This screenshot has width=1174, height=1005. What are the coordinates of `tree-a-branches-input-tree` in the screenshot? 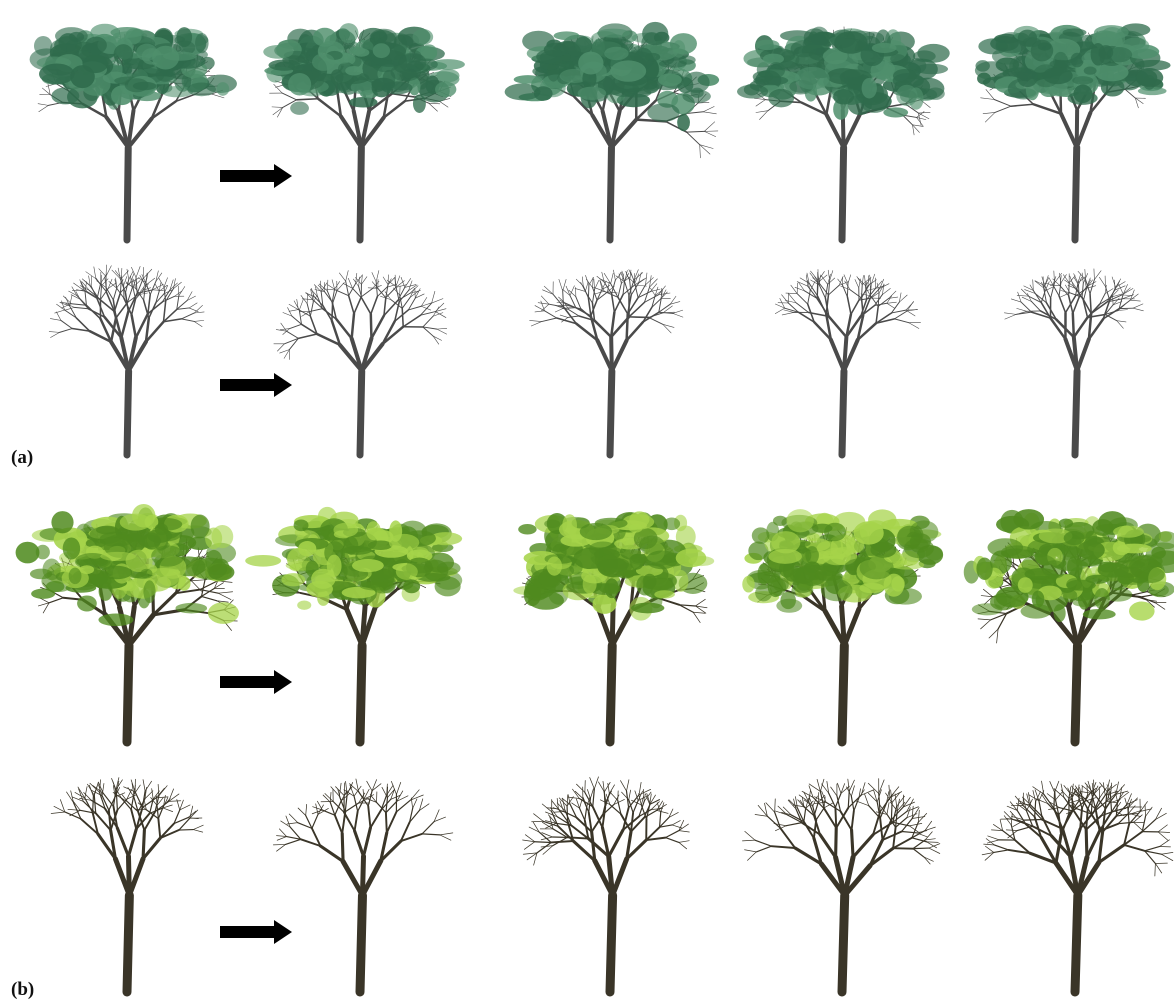 It's located at (126, 361).